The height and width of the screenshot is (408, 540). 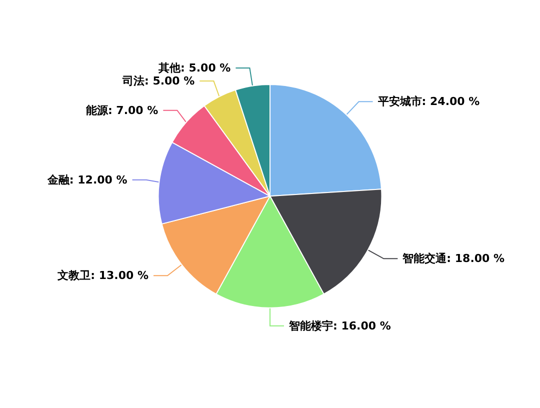 I want to click on slice-label: 金融: 12.00 %, so click(x=87, y=179).